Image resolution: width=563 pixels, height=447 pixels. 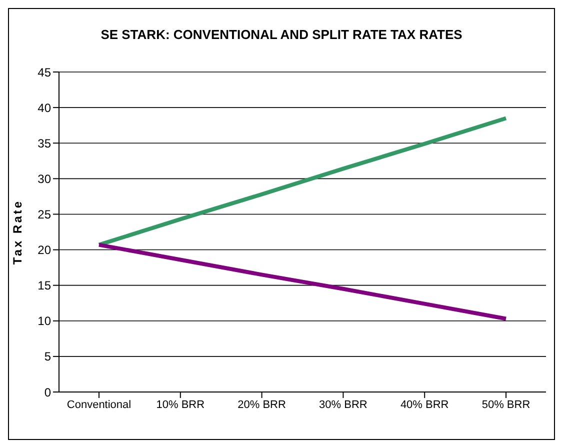 What do you see at coordinates (45, 107) in the screenshot?
I see `y-tick-label: 40` at bounding box center [45, 107].